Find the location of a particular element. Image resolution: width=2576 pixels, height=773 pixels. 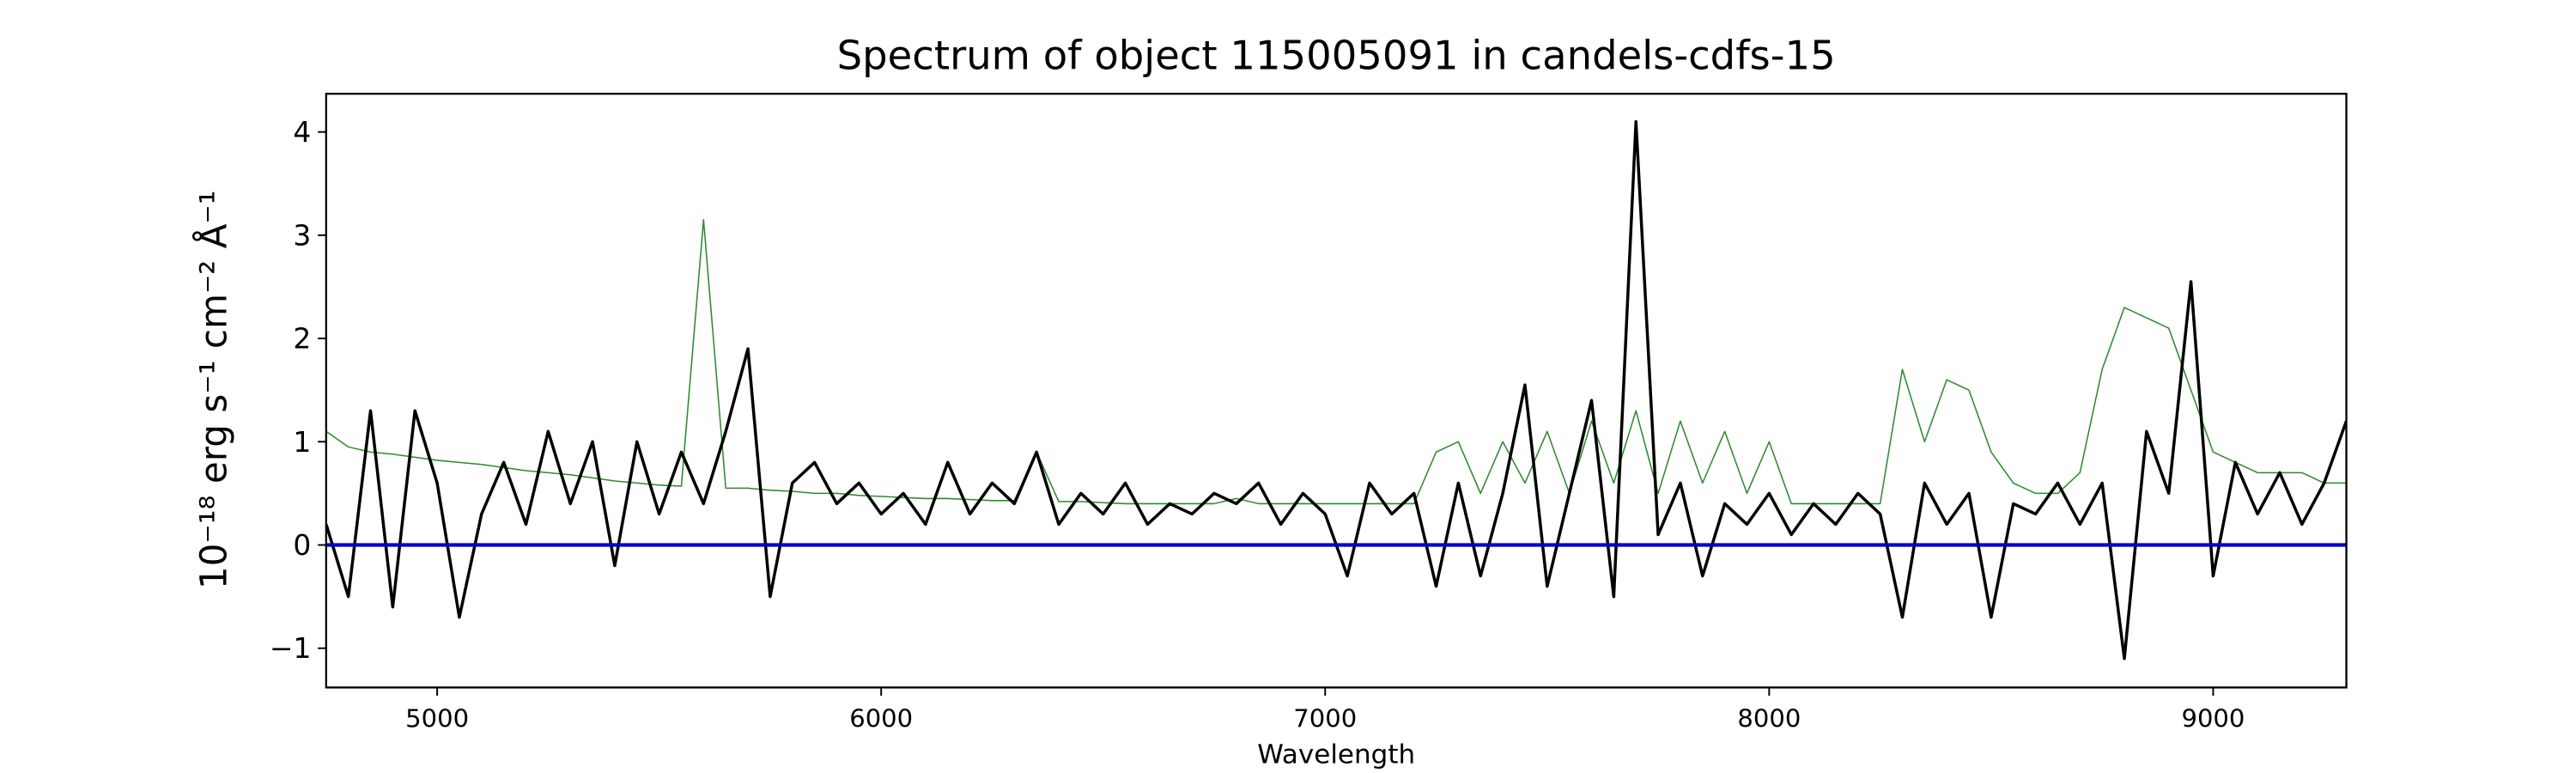

x-tick-label: 8000 is located at coordinates (1769, 718).